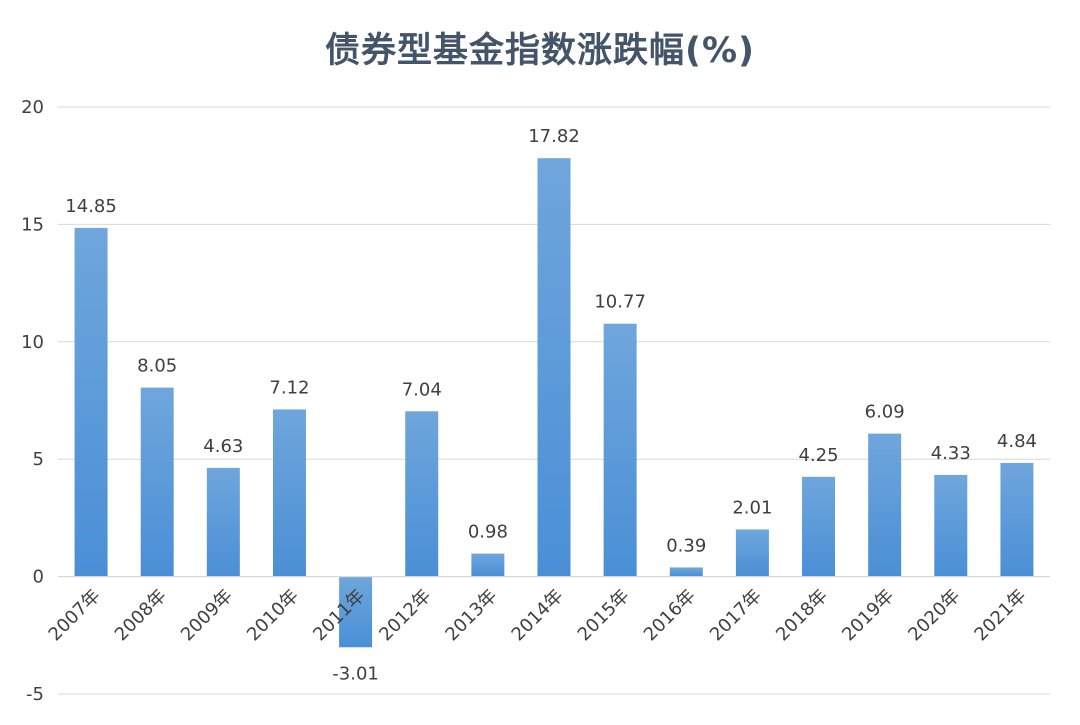 The height and width of the screenshot is (725, 1080). I want to click on x-category-label: 2019年, so click(868, 615).